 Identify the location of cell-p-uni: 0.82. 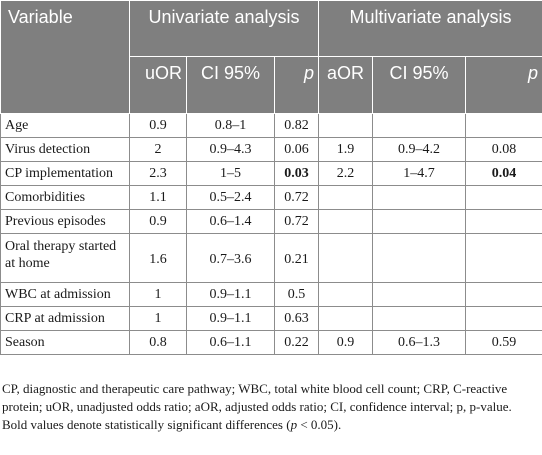
(296, 125).